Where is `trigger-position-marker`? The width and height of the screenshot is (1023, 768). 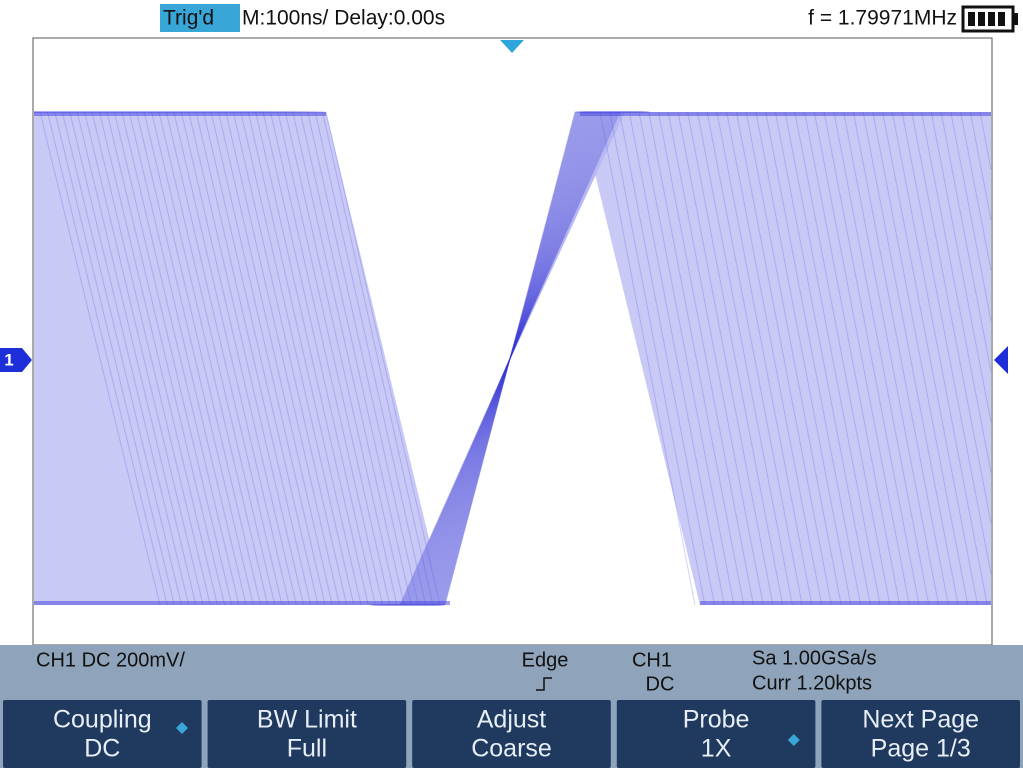 trigger-position-marker is located at coordinates (512, 46).